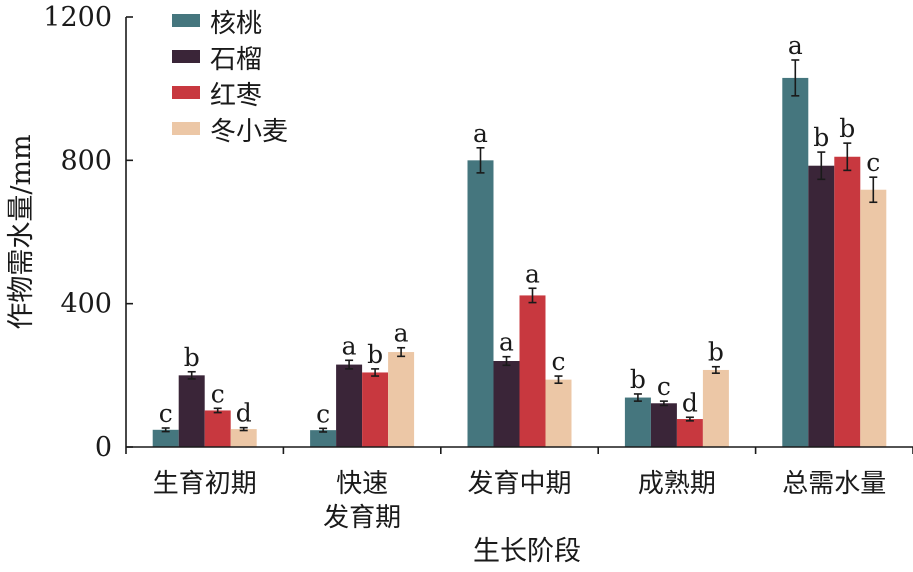 This screenshot has height=572, width=913. Describe the element at coordinates (527, 551) in the screenshot. I see `x-axis-title: 生长阶段` at that location.